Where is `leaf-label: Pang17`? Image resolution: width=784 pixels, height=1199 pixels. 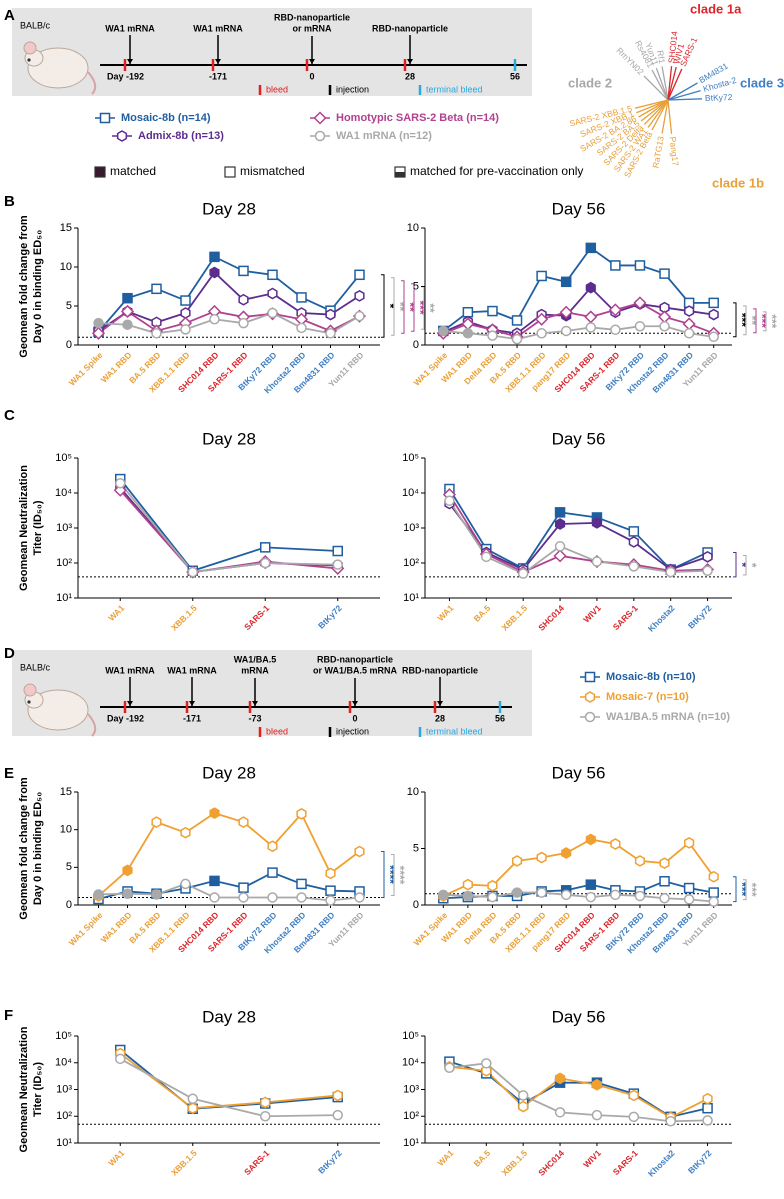
leaf-label: Pang17 is located at coordinates (674, 151).